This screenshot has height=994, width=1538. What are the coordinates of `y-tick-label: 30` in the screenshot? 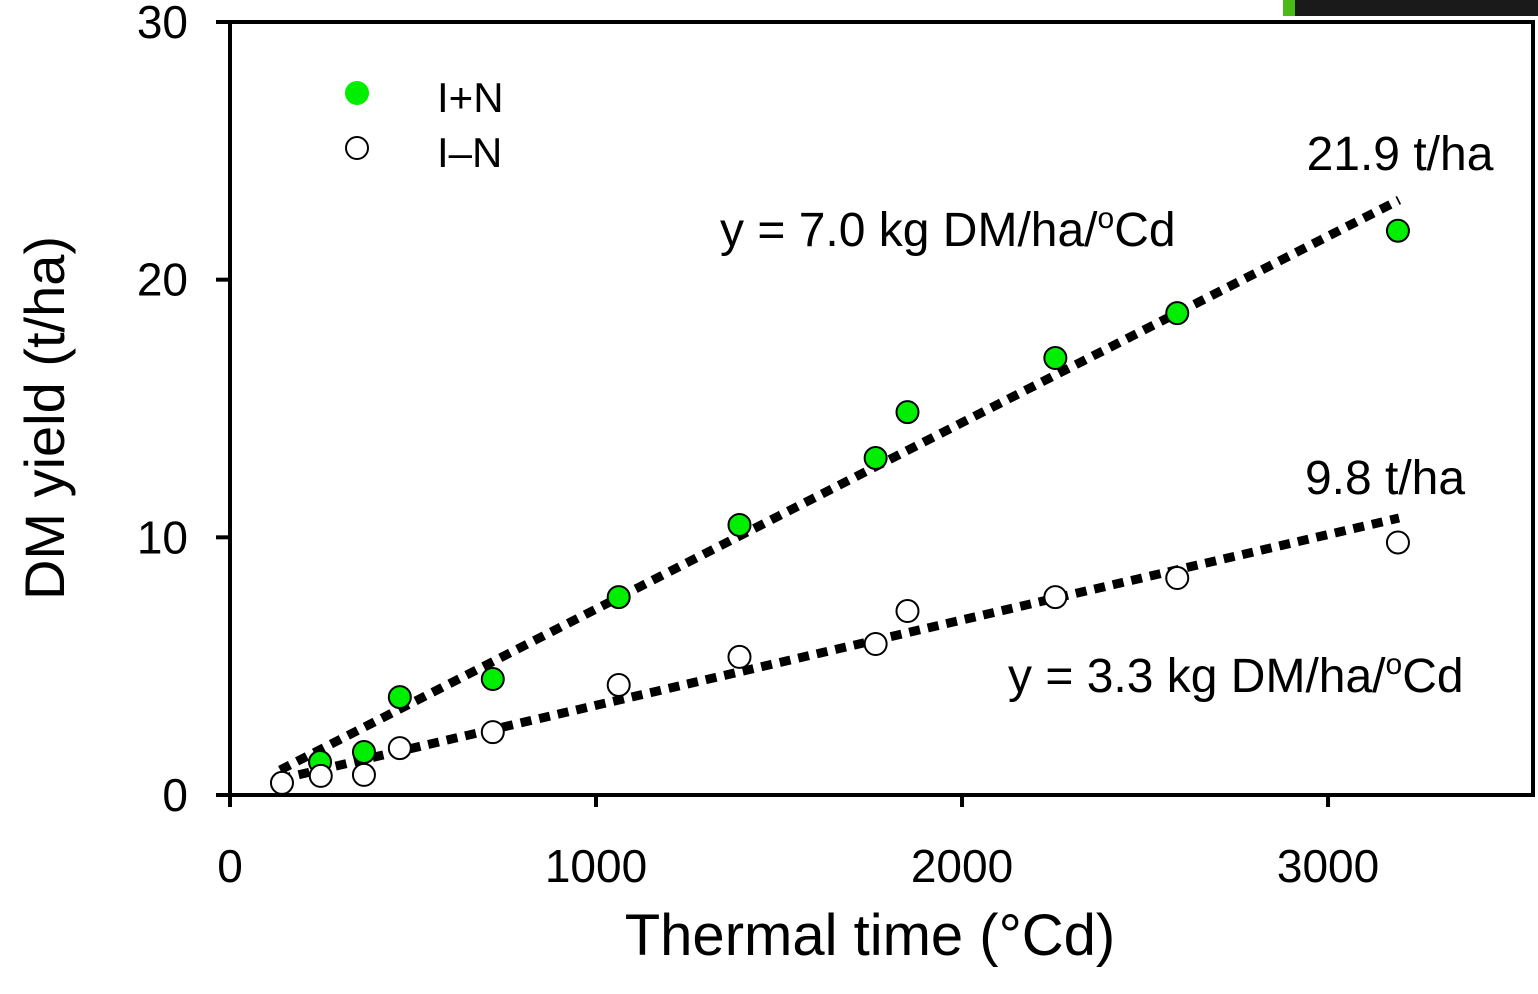 It's located at (162, 24).